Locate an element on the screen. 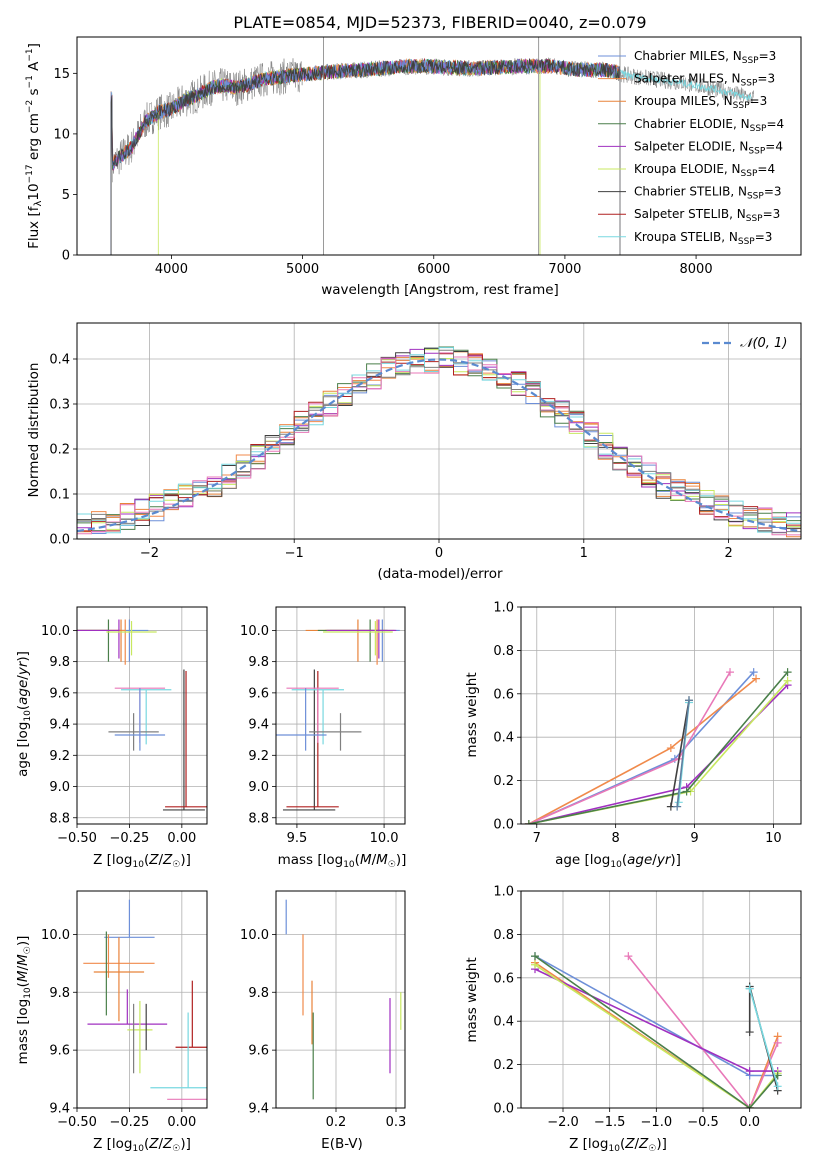 Image resolution: width=819 pixels, height=1170 pixels. p3-ylabel: age [log10(age/yr)] is located at coordinates (24, 714).